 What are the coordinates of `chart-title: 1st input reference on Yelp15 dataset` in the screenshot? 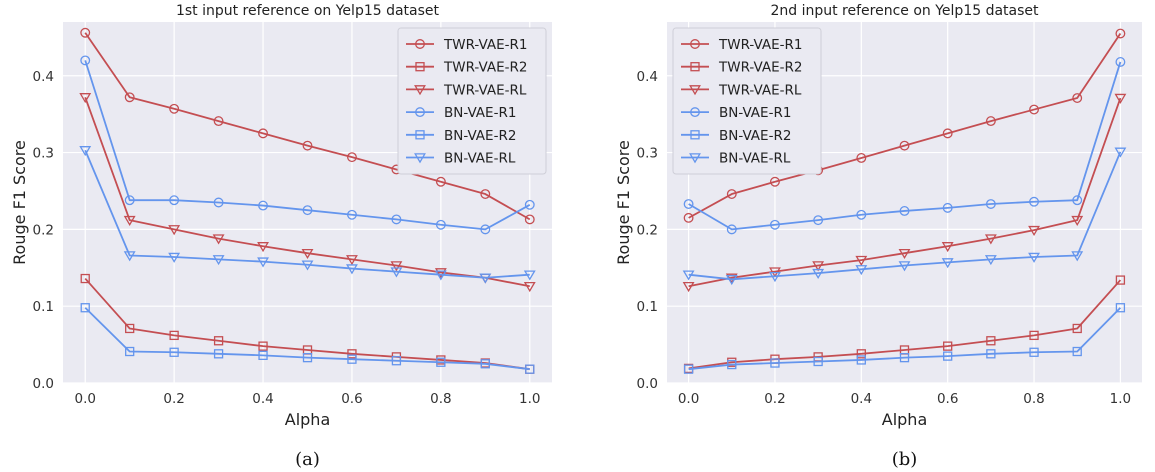 It's located at (308, 11).